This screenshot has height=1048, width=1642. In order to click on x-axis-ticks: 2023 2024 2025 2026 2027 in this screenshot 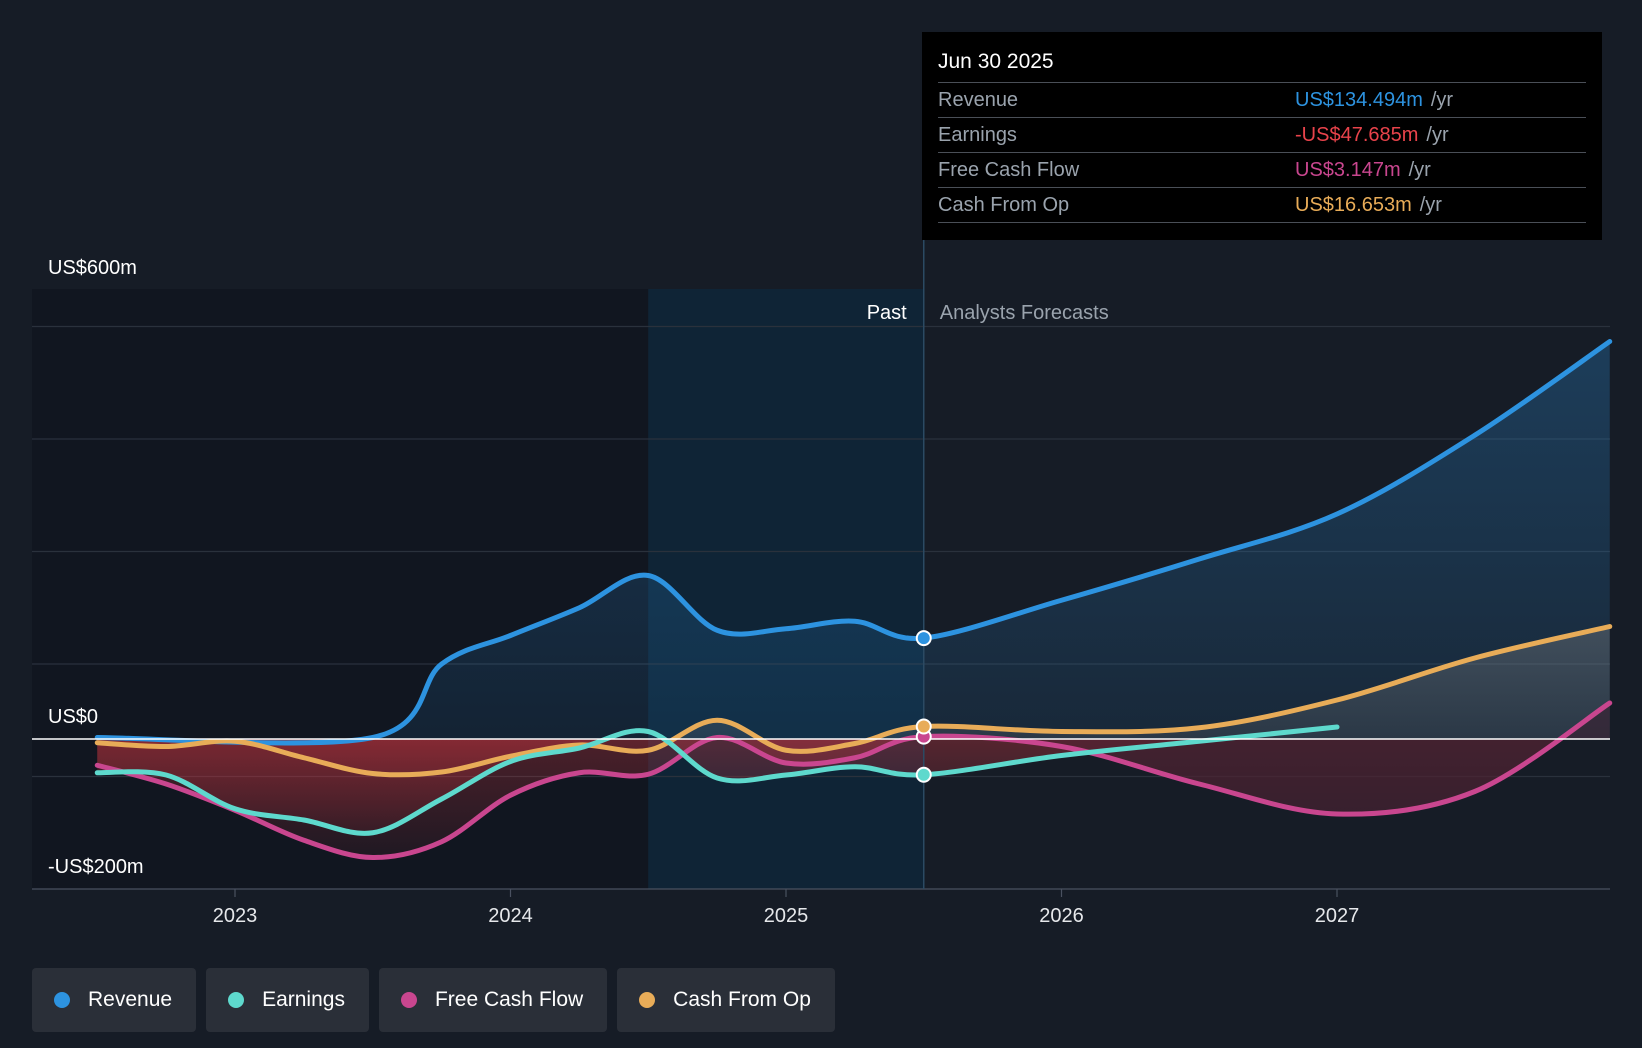, I will do `click(786, 908)`.